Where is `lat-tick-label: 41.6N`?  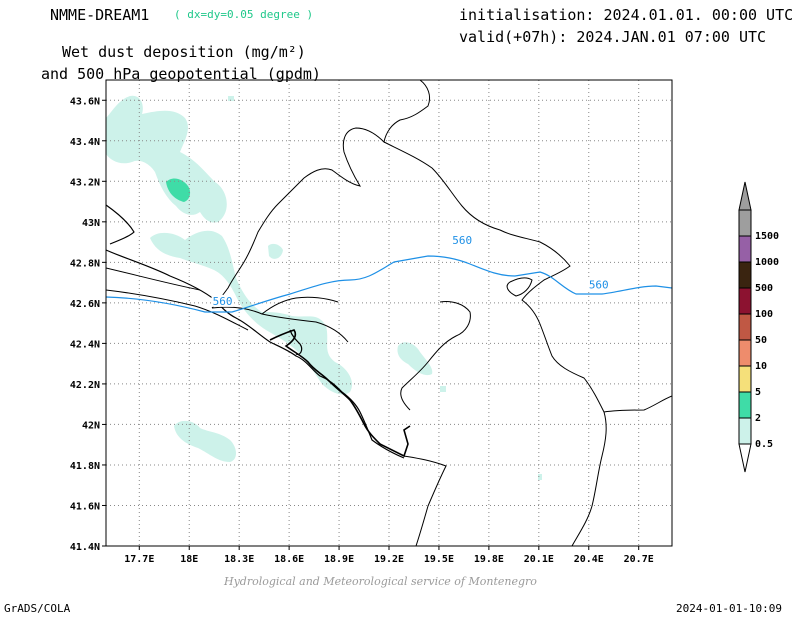
lat-tick-label: 41.6N is located at coordinates (85, 506).